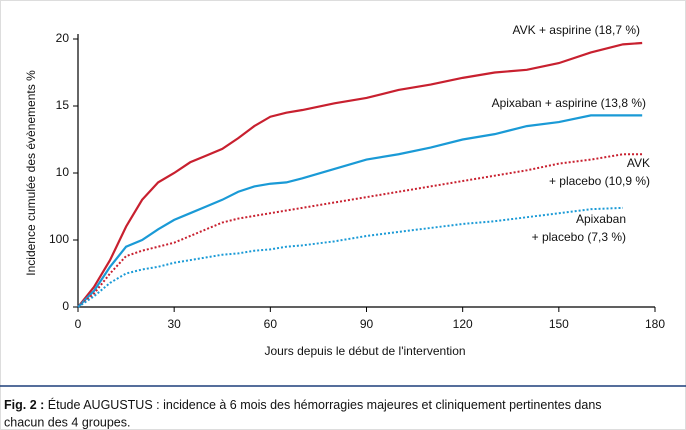  Describe the element at coordinates (638, 163) in the screenshot. I see `series-label: AVK` at that location.